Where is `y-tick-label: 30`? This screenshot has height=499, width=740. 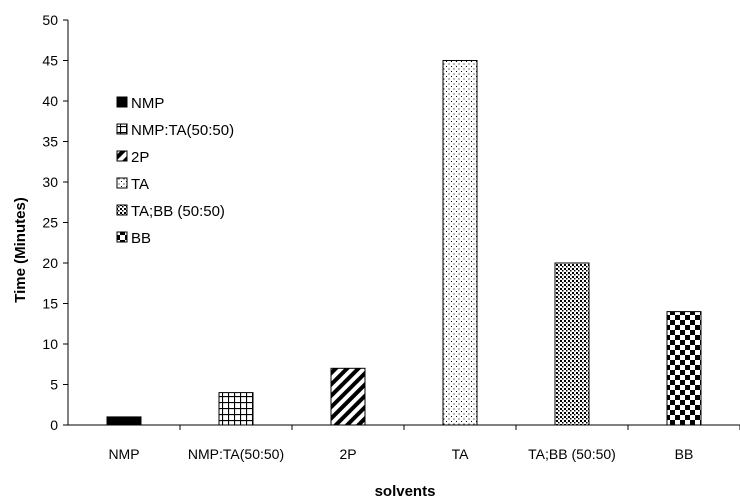 y-tick-label: 30 is located at coordinates (50, 182).